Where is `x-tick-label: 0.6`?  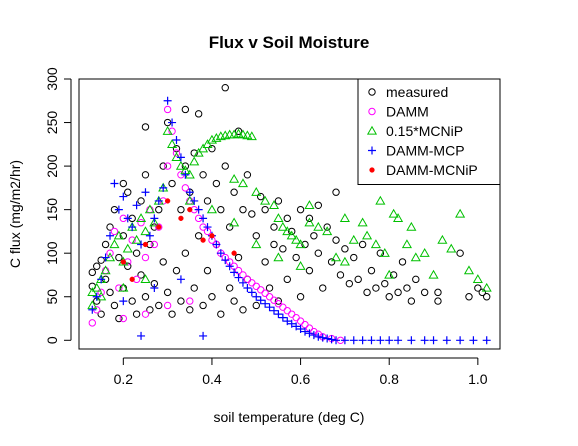 x-tick-label: 0.6 is located at coordinates (301, 379).